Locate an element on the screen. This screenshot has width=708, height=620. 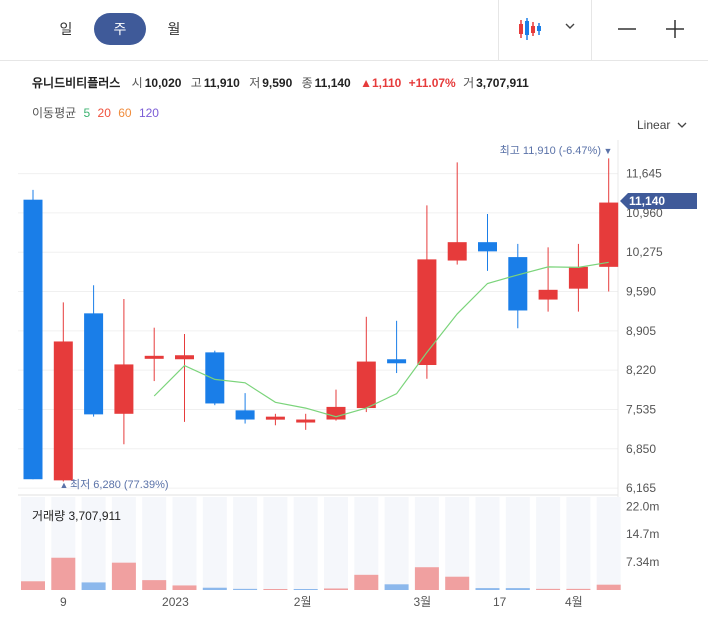
stock-name: 유니드비티플러스 is located at coordinates (76, 83).